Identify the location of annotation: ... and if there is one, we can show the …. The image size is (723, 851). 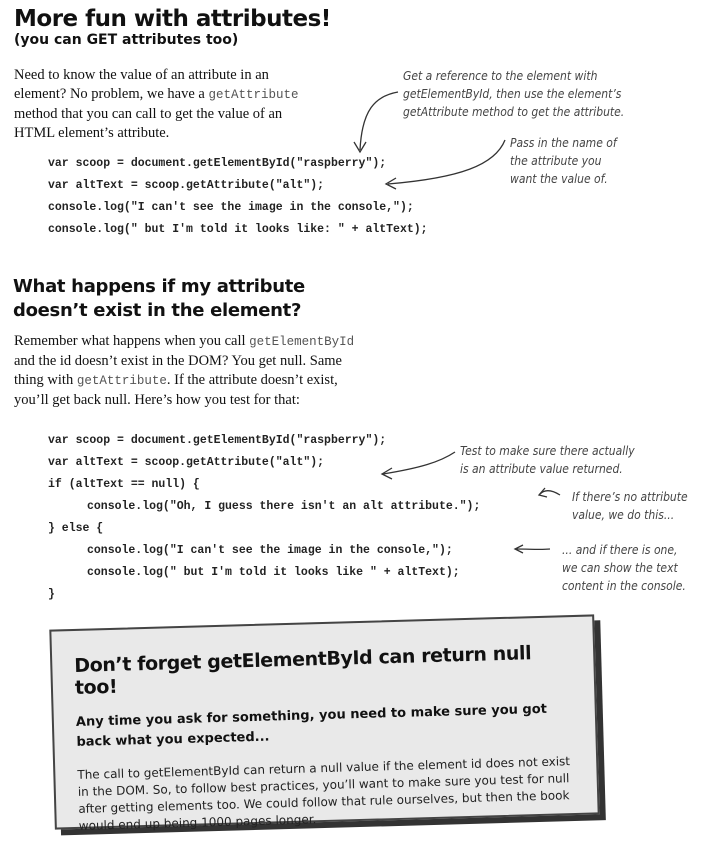
(624, 568).